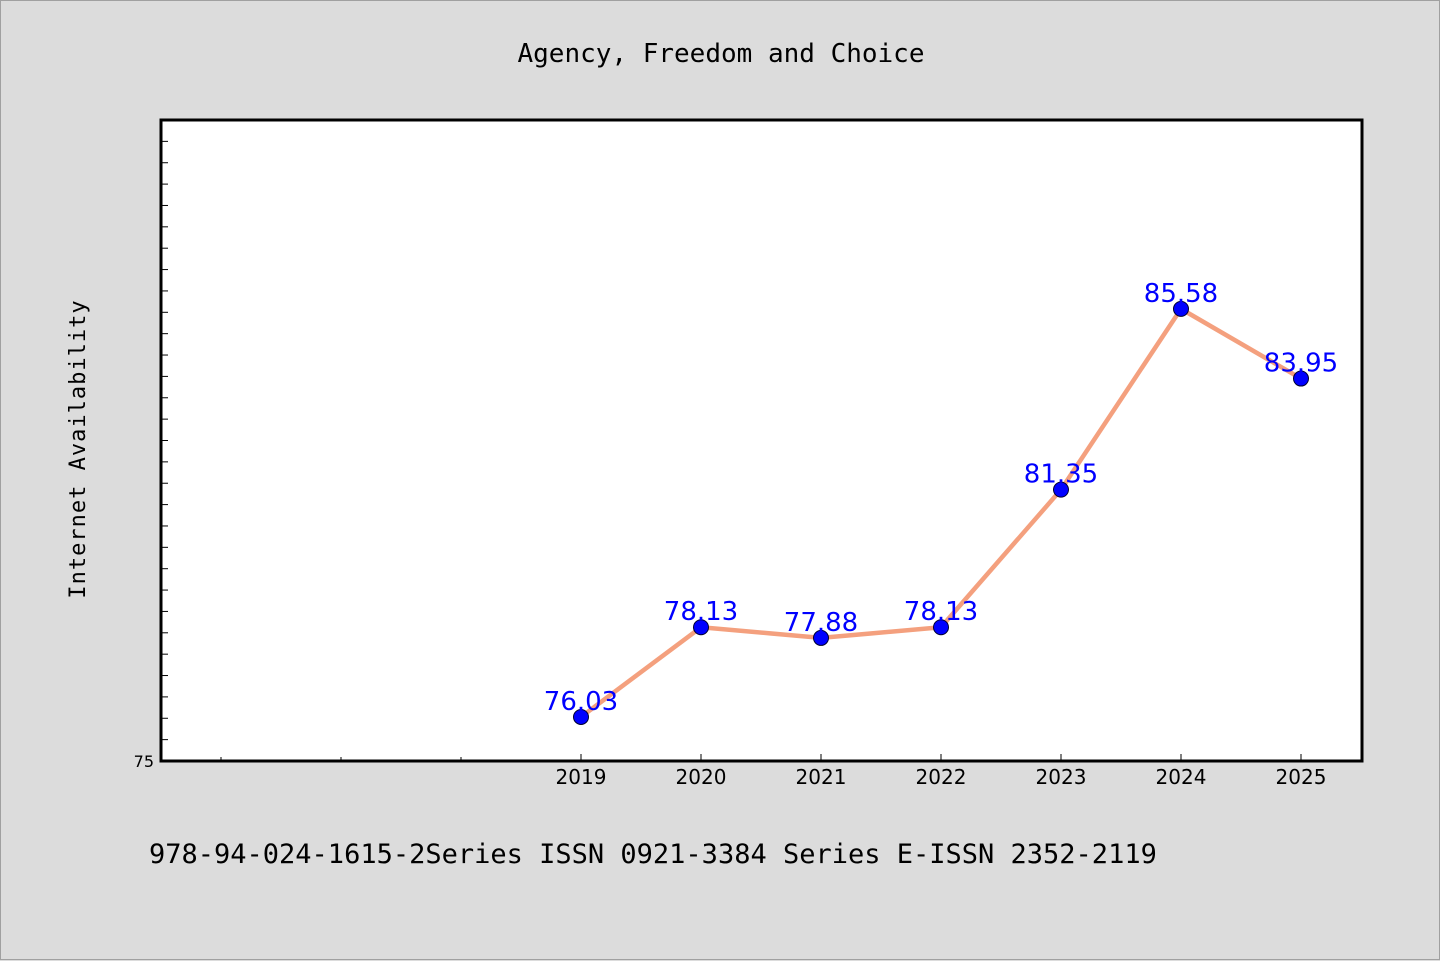  Describe the element at coordinates (701, 777) in the screenshot. I see `x-tick-label: 2020` at that location.